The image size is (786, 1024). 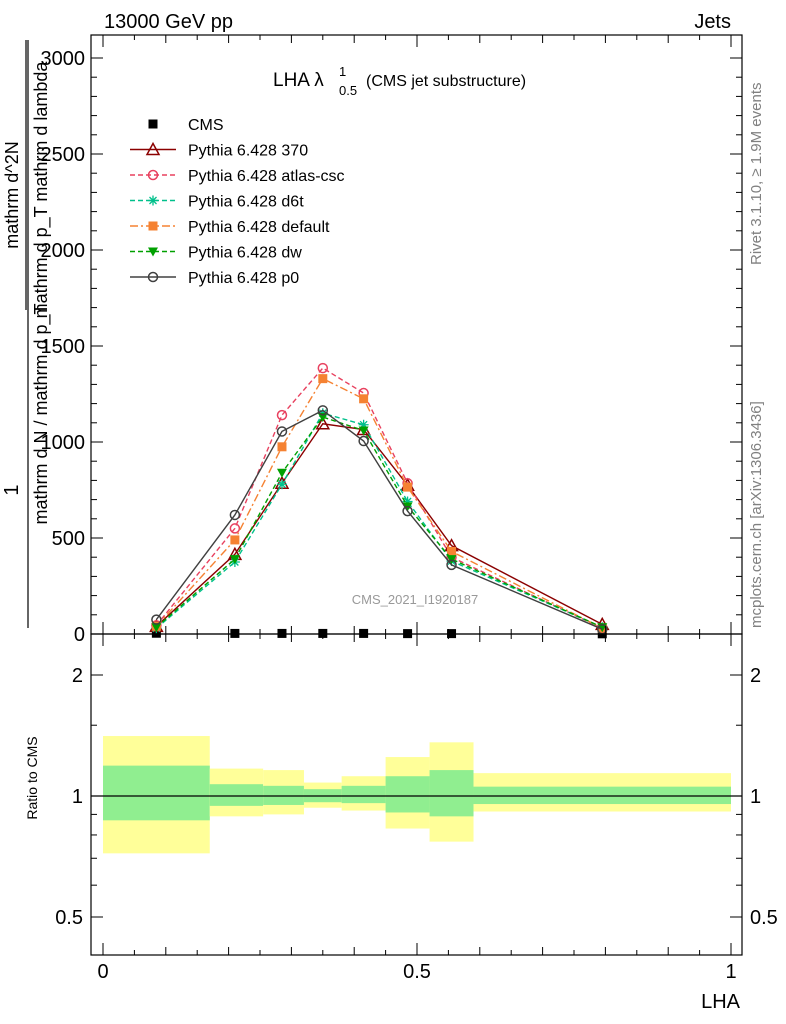 I want to click on legend-entry: Pythia 6.428 d6t, so click(x=217, y=202).